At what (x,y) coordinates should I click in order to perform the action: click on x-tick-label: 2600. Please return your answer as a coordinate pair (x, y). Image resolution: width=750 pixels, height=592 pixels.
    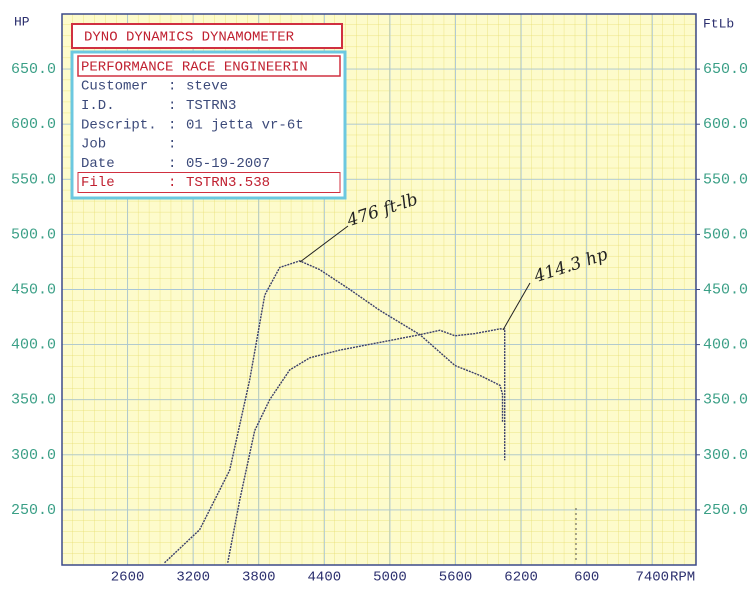
    Looking at the image, I should click on (128, 578).